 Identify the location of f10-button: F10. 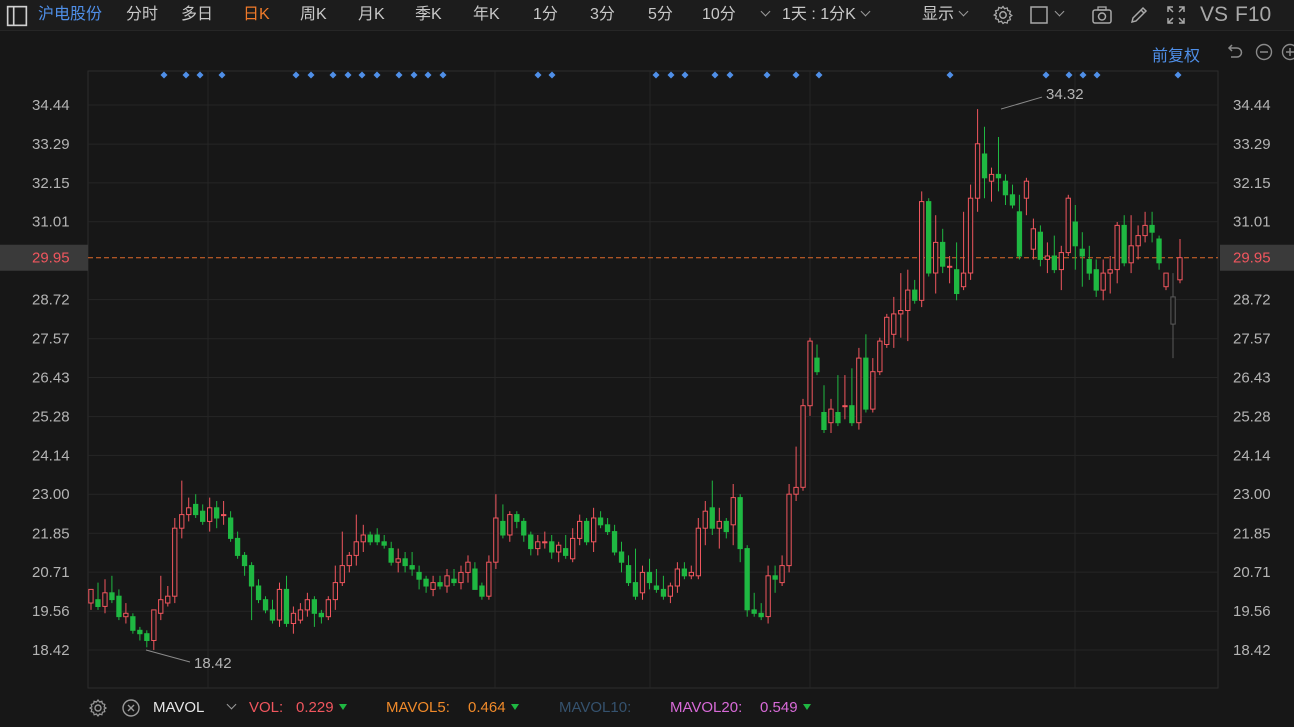
(1253, 14).